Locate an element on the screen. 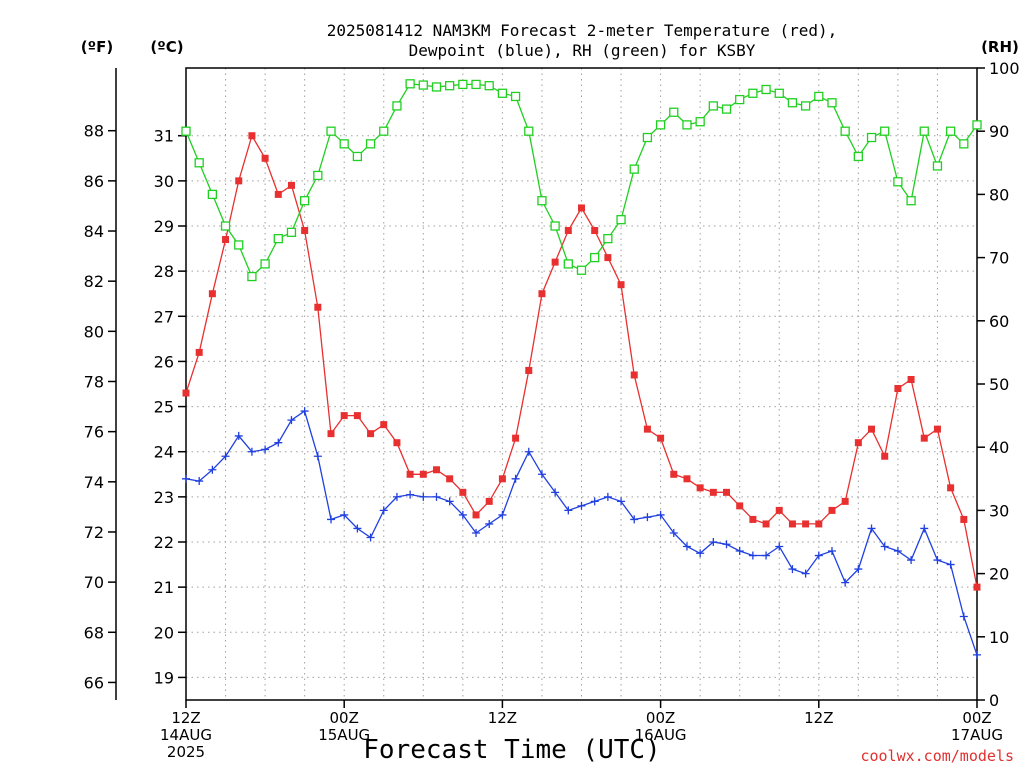 The image size is (1024, 768). rh-tick-label: 80 is located at coordinates (999, 194).